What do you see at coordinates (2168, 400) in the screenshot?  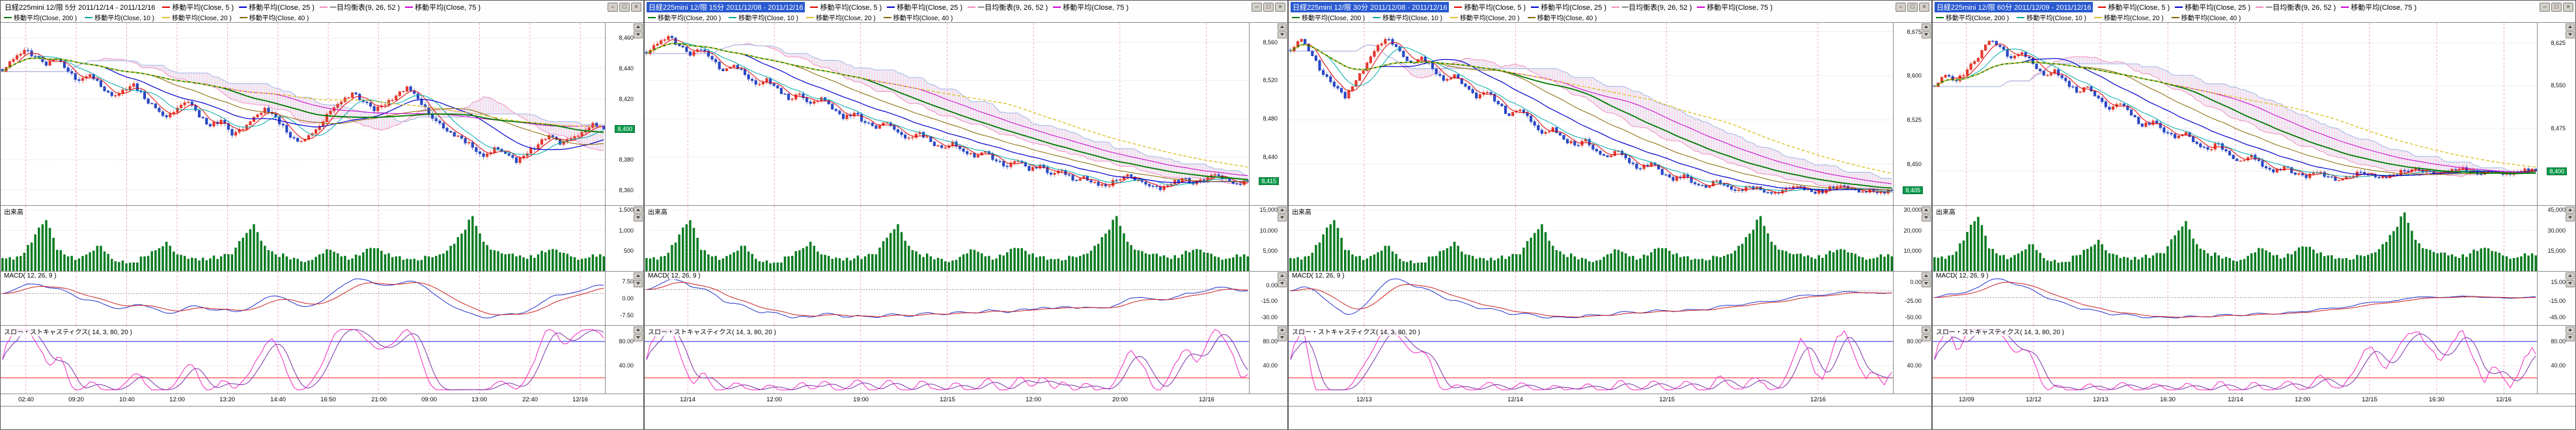 I see `time-label: 16:30` at bounding box center [2168, 400].